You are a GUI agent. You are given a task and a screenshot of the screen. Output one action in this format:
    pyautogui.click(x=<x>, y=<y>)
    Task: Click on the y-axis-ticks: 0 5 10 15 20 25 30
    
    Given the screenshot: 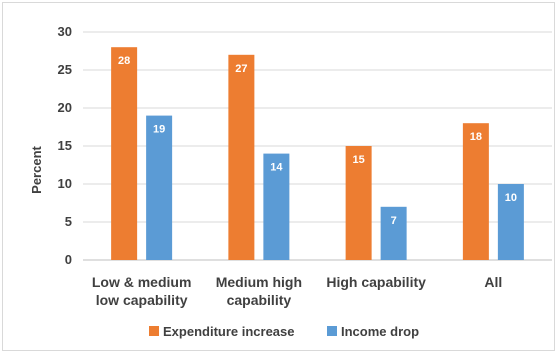 What is the action you would take?
    pyautogui.click(x=65, y=145)
    